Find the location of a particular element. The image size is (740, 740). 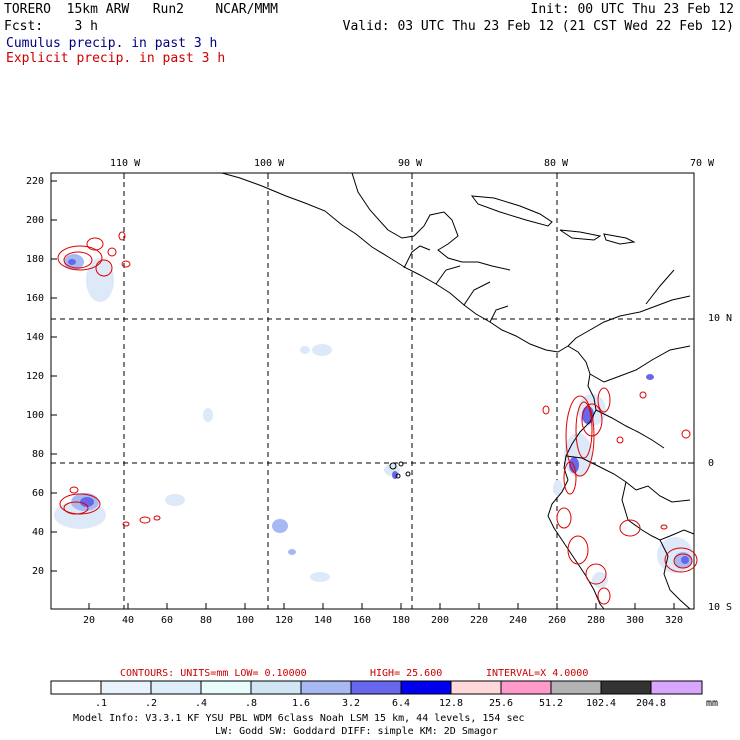

lat-label-10s: 10 S is located at coordinates (720, 607).